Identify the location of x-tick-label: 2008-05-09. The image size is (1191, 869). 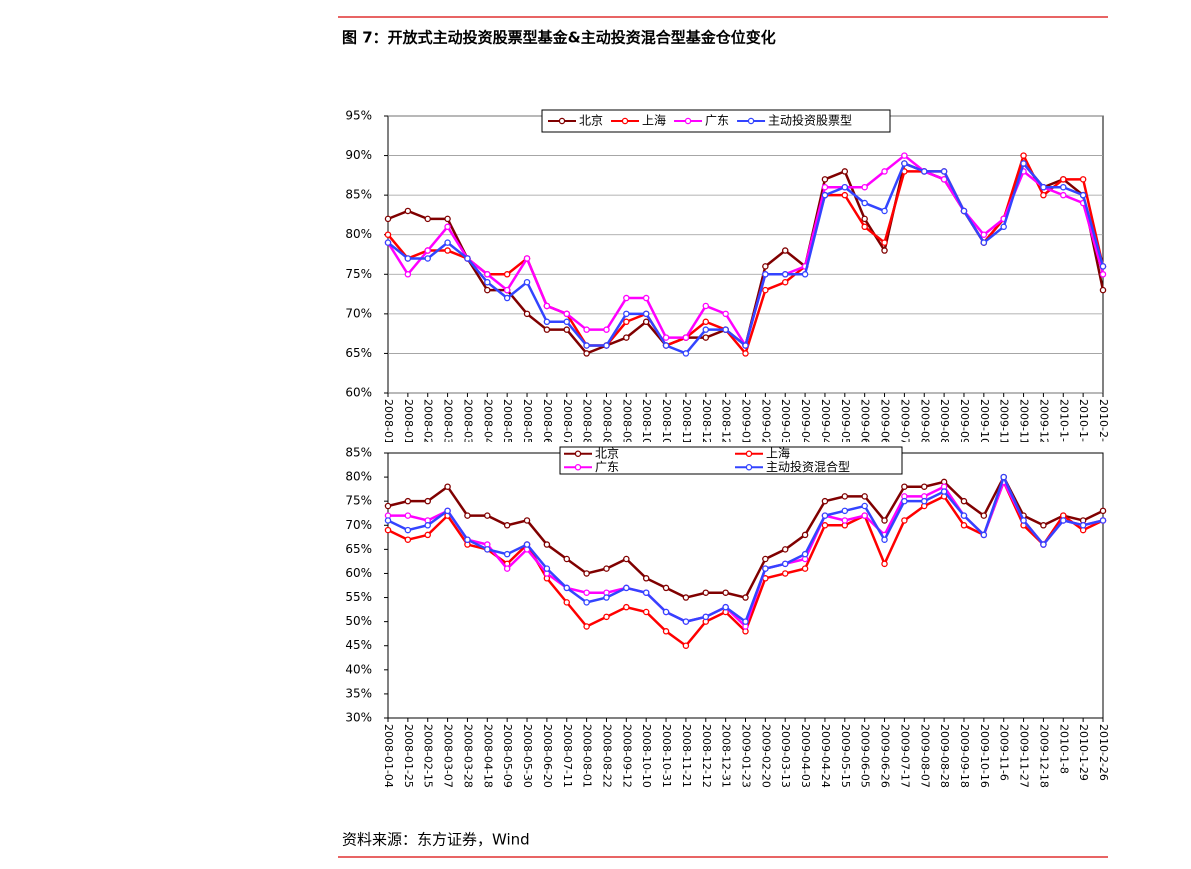
(507, 431).